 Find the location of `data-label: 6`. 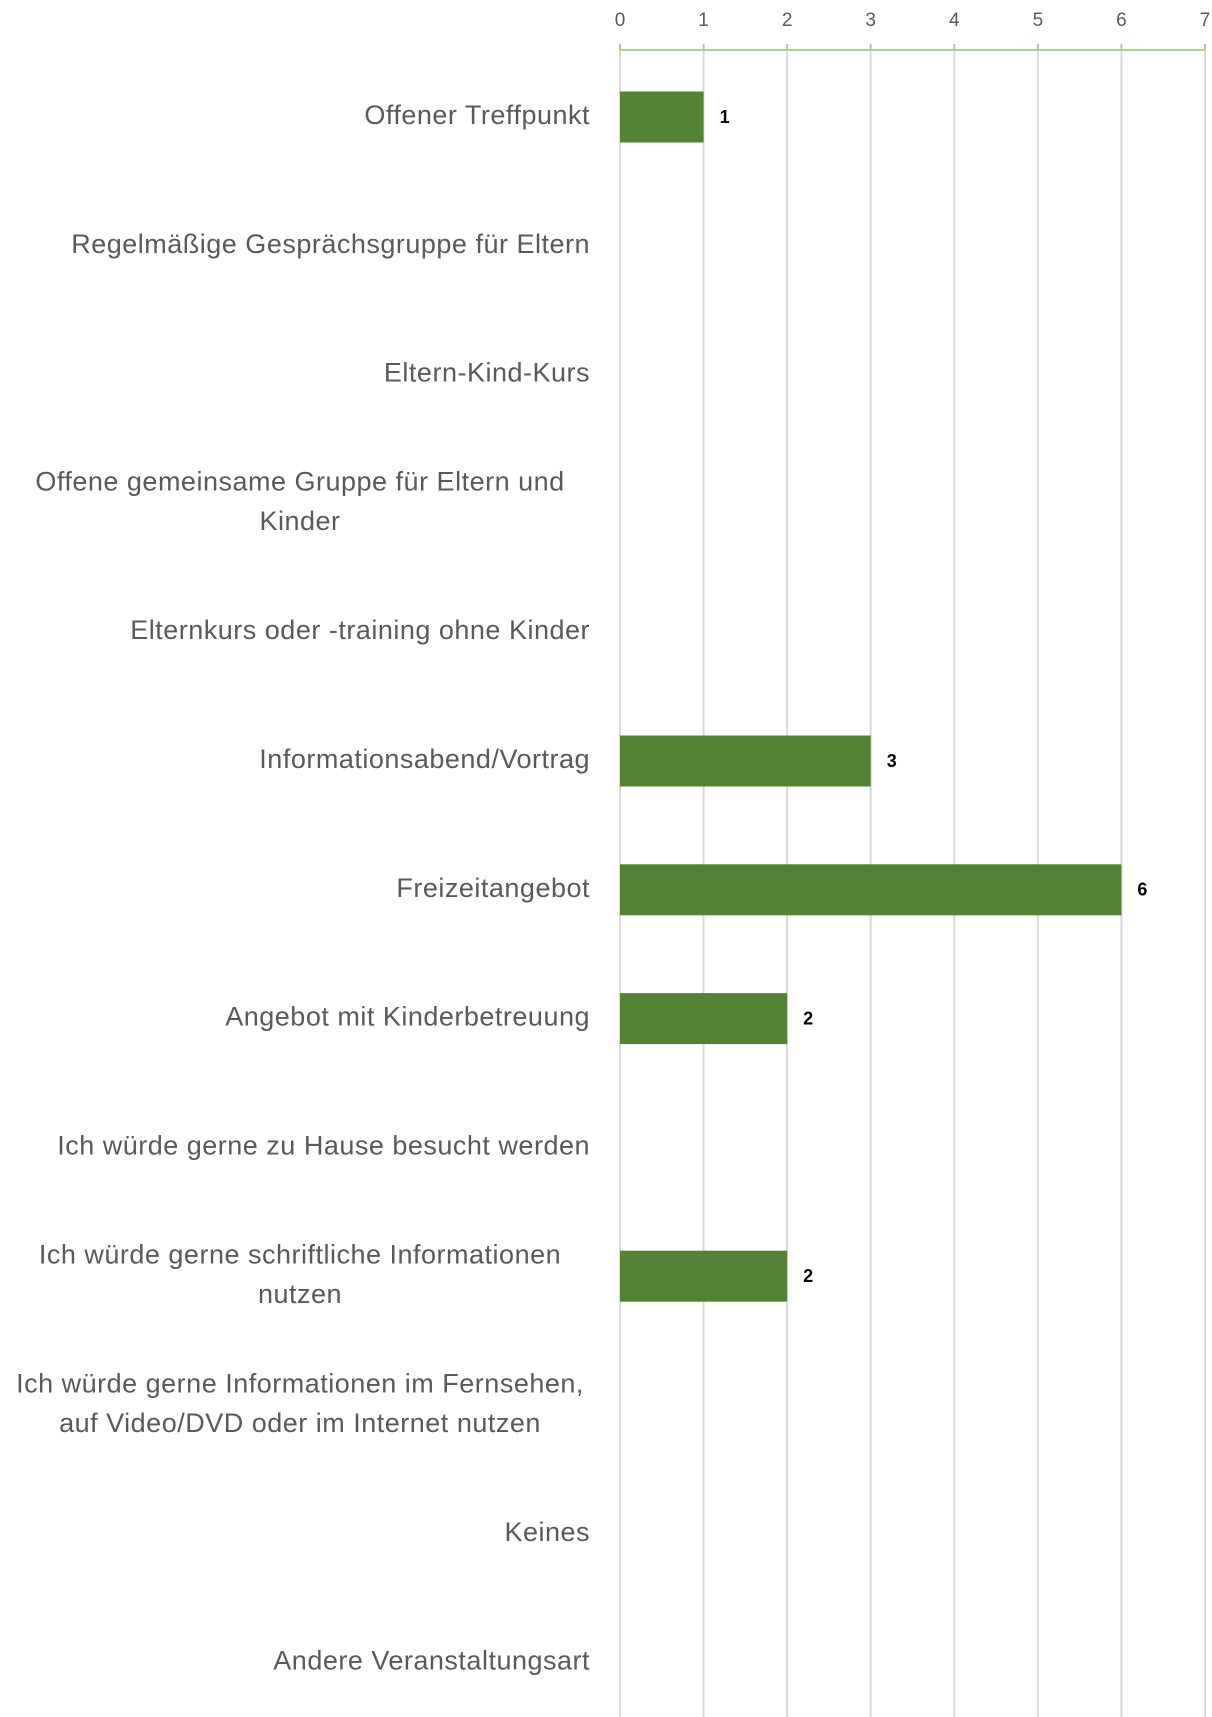

data-label: 6 is located at coordinates (1142, 890).